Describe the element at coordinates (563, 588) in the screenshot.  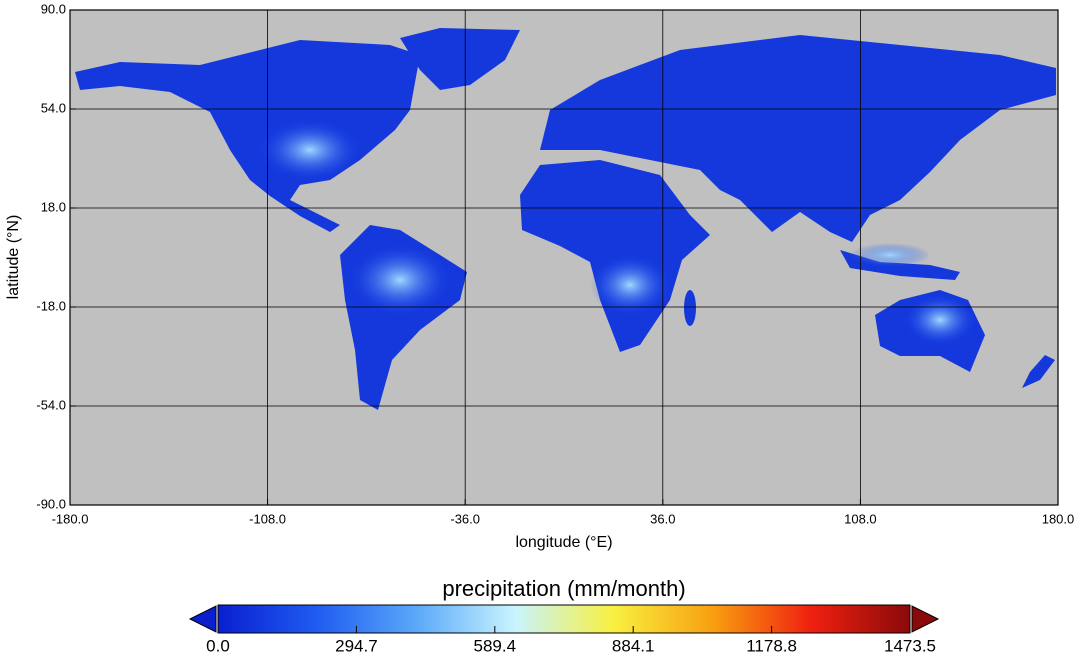
I see `colorbar-title: precipitation (mm/month)` at that location.